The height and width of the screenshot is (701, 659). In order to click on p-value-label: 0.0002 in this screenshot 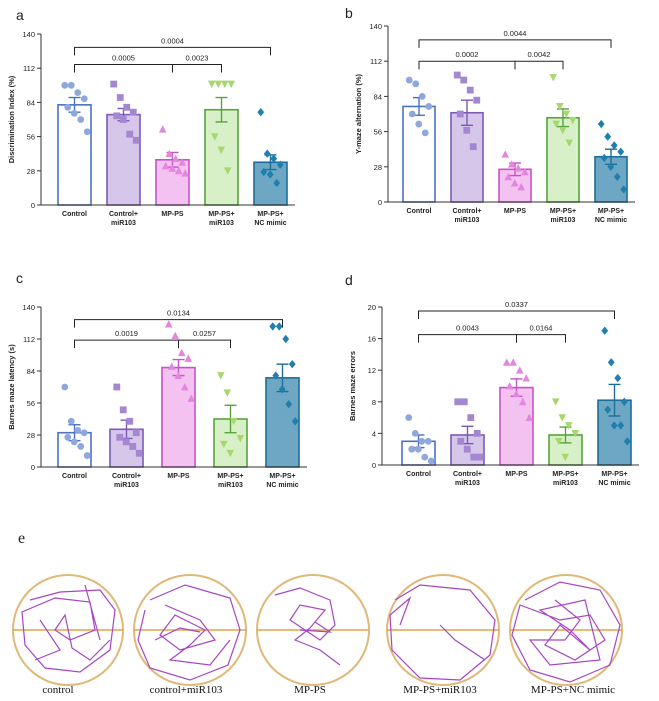, I will do `click(467, 54)`.